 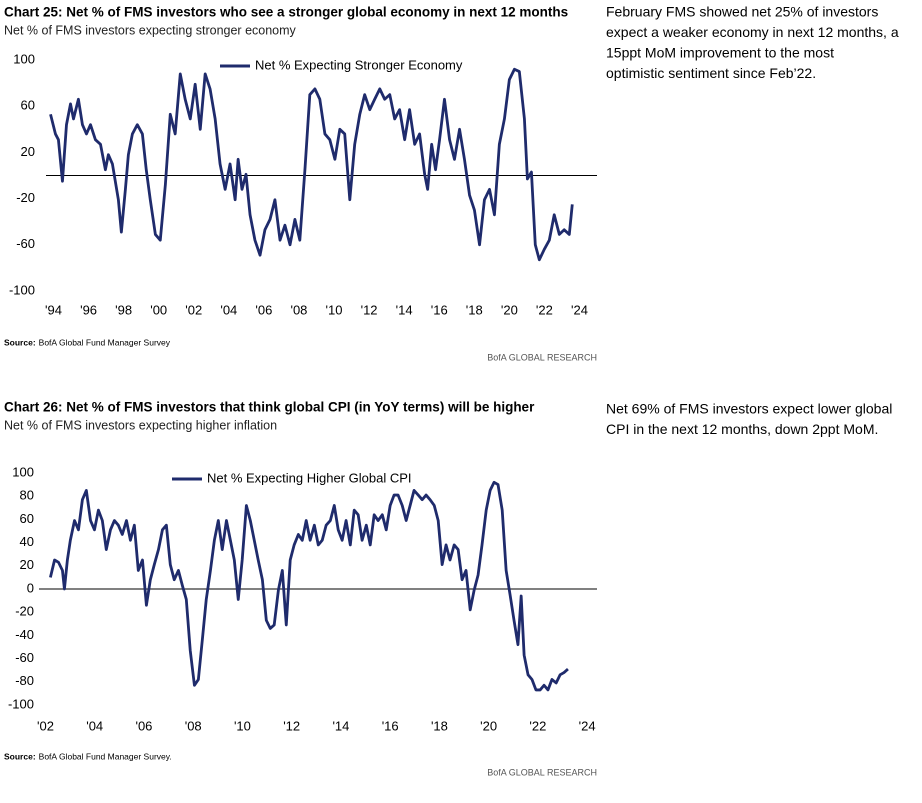 What do you see at coordinates (711, 73) in the screenshot?
I see `commentary: optimistic sentiment since Feb’22.` at bounding box center [711, 73].